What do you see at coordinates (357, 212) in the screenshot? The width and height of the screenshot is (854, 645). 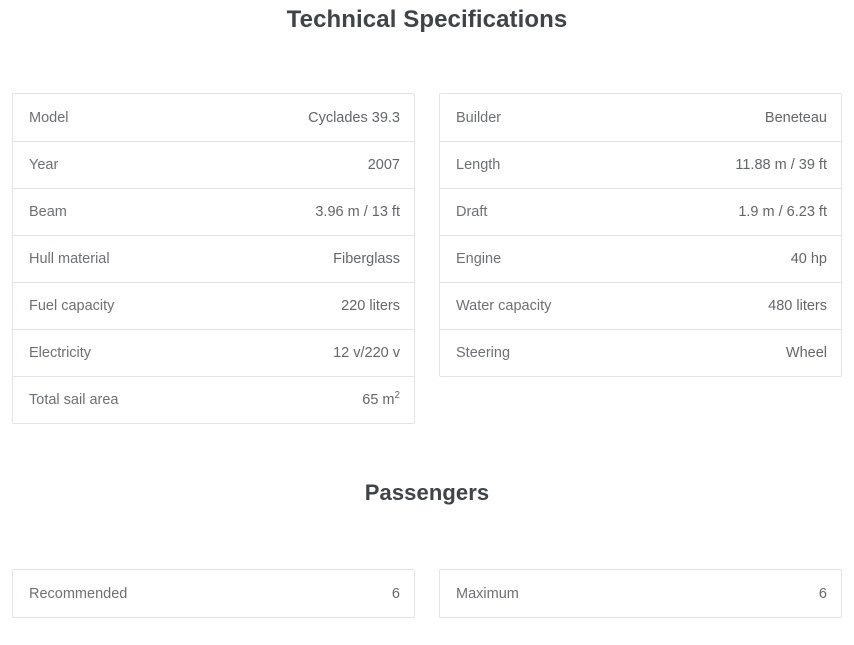 I see `spec-value: 3.96 m / 13 ft` at bounding box center [357, 212].